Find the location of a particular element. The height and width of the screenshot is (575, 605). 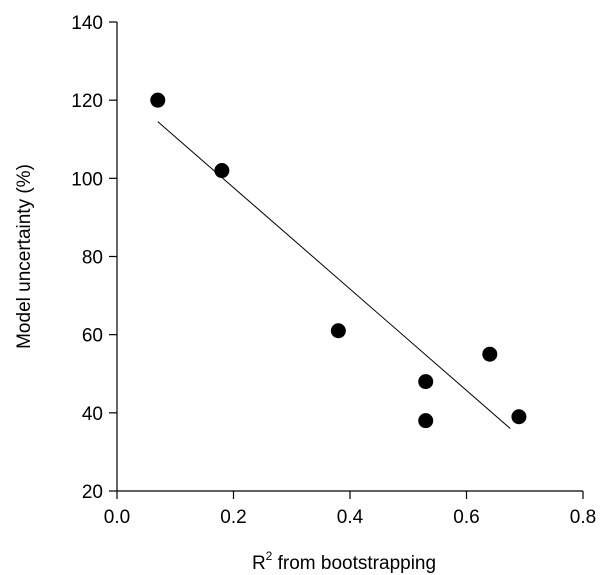

x-tick-label: 0.8 is located at coordinates (583, 517).